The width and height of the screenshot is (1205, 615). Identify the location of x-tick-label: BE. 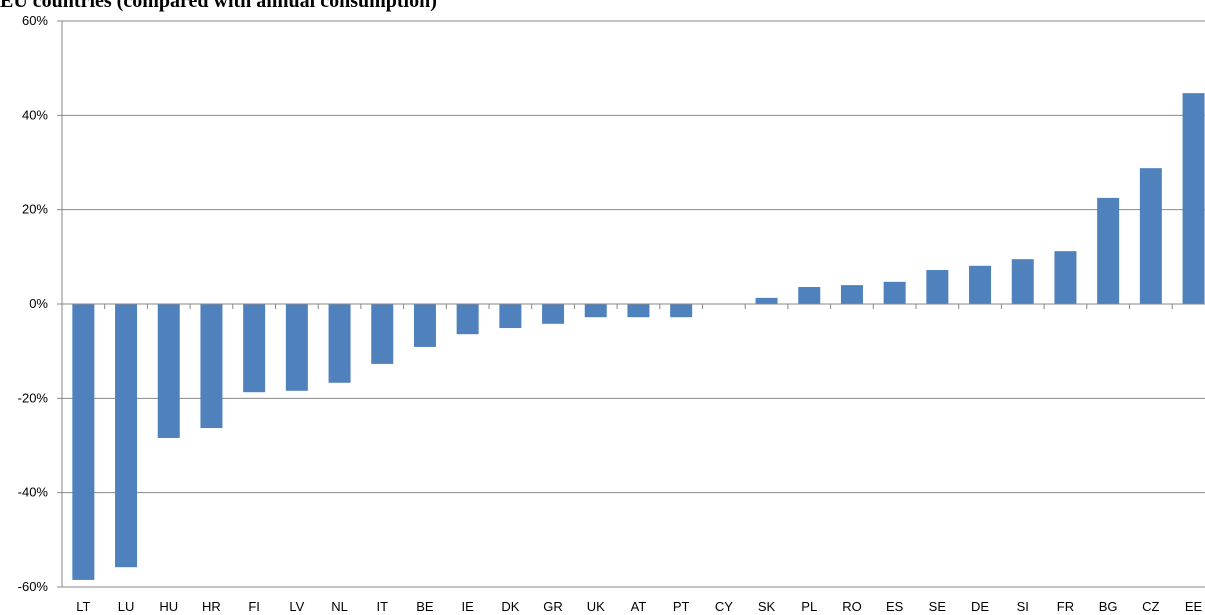
(425, 606).